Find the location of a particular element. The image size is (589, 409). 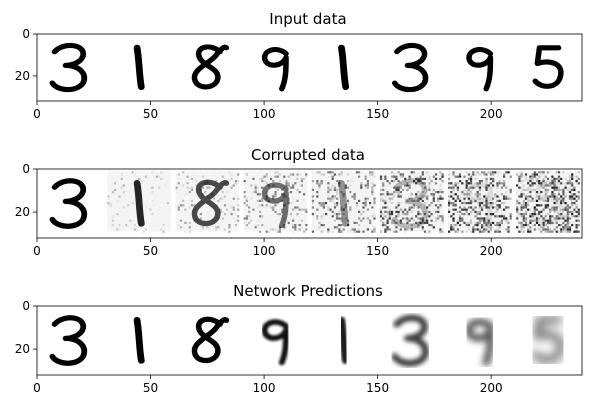

title-predictions: Network Predictions is located at coordinates (308, 291).